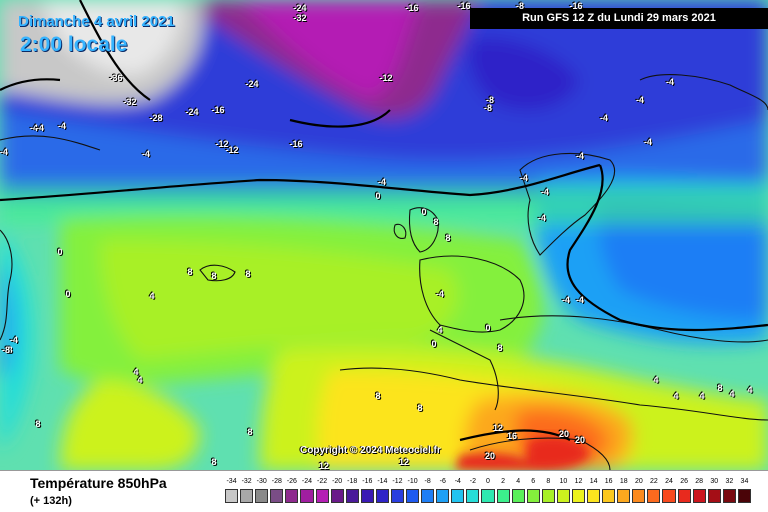 The width and height of the screenshot is (768, 512). I want to click on isotherm-label: -28, so click(156, 118).